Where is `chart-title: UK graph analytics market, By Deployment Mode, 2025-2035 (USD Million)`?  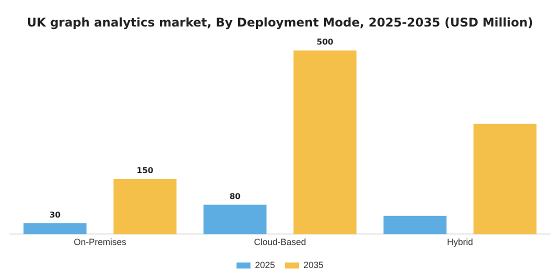 chart-title: UK graph analytics market, By Deployment Mode, 2025-2035 (USD Million) is located at coordinates (280, 22).